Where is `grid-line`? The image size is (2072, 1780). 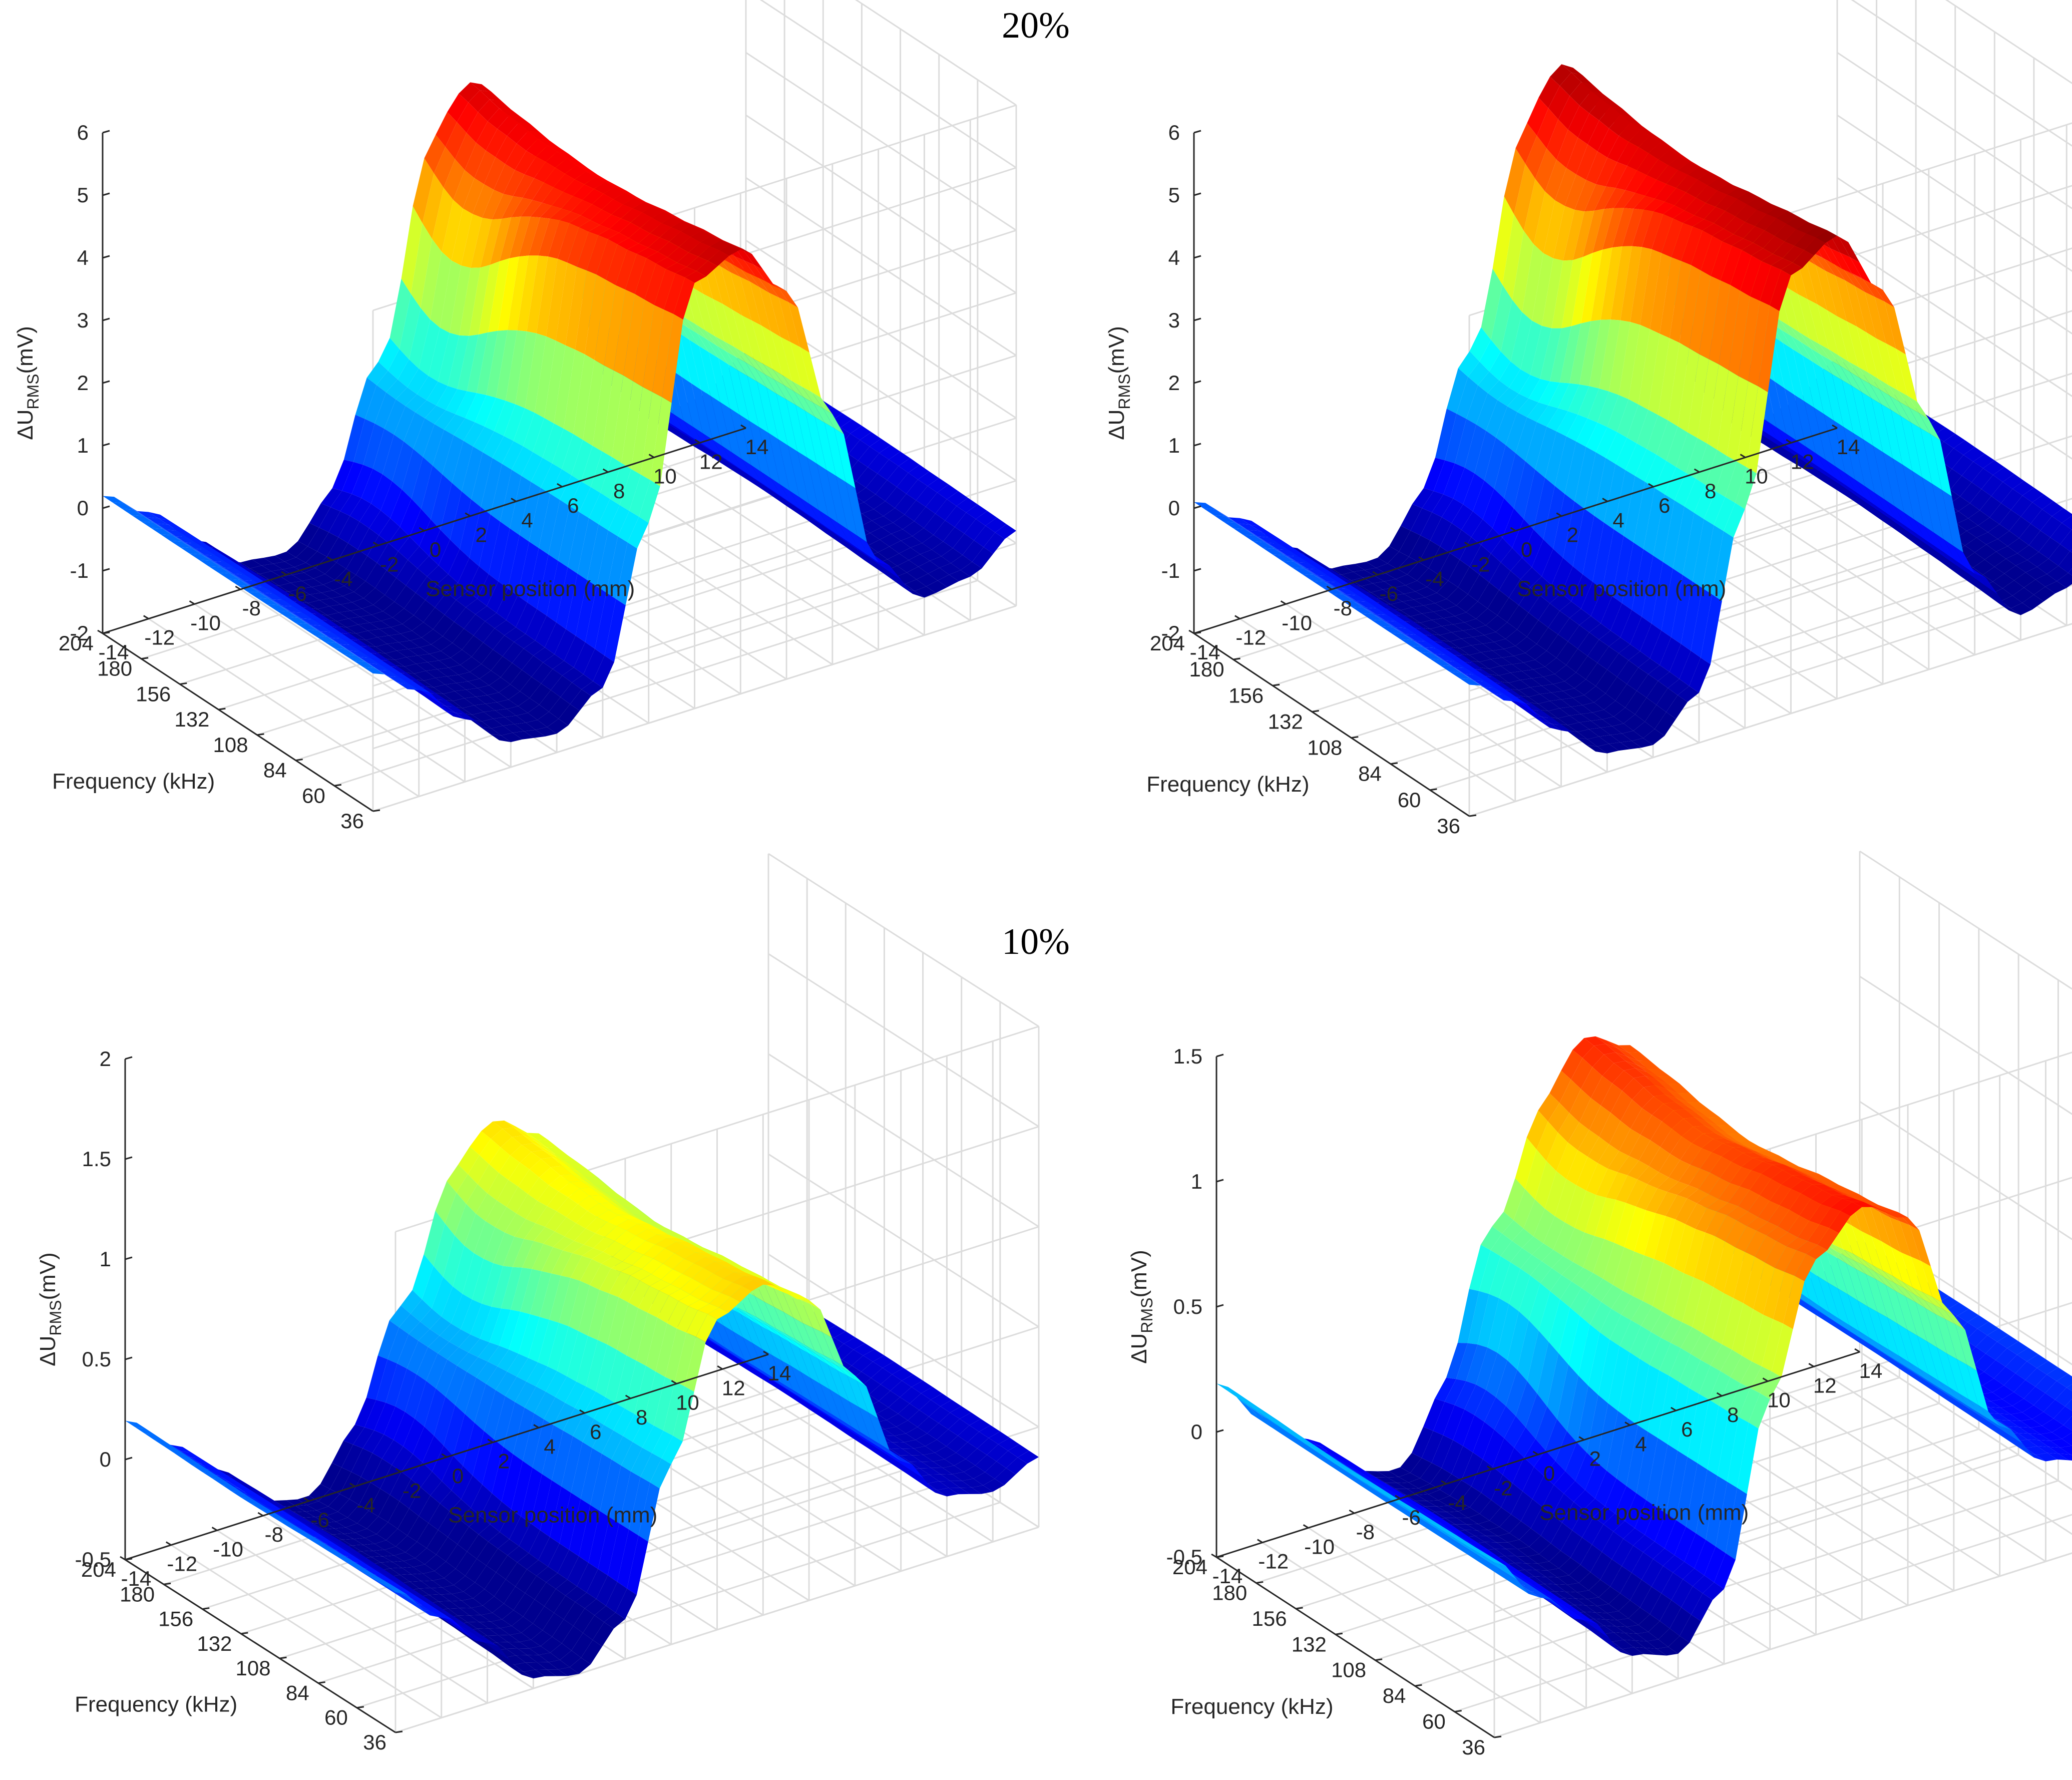
grid-line is located at coordinates (306, 1631).